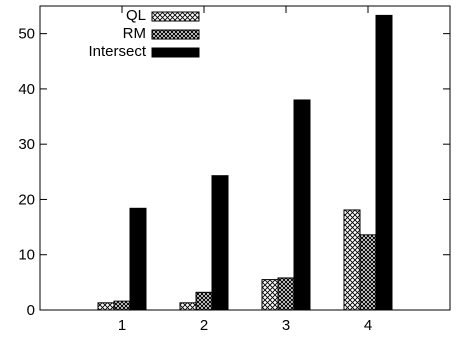 The height and width of the screenshot is (340, 456). Describe the element at coordinates (368, 325) in the screenshot. I see `x-tick-label: 4` at that location.